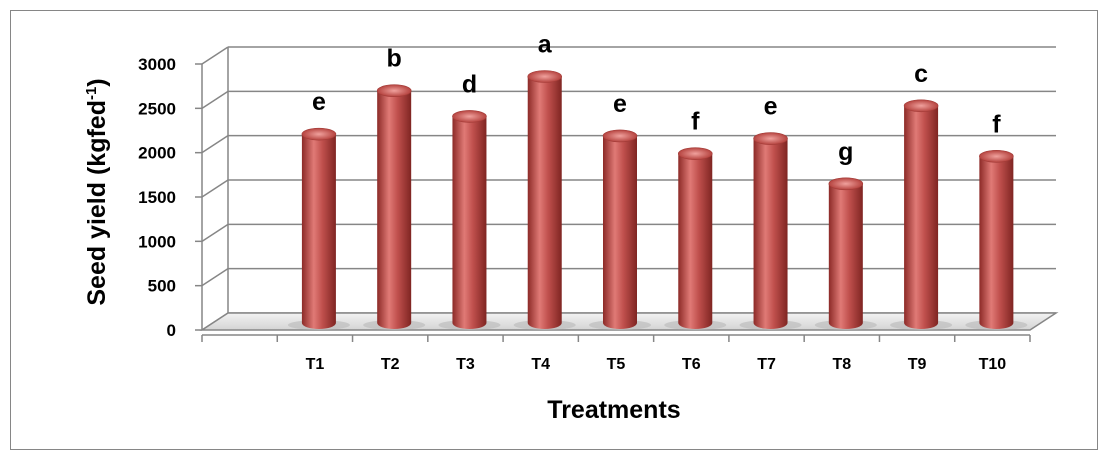  I want to click on y-tick-label: 1500, so click(157, 197).